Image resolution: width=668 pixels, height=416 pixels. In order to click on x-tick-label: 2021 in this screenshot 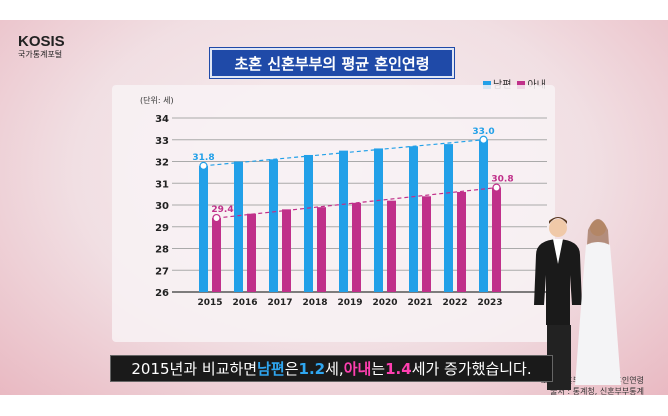, I will do `click(419, 303)`.